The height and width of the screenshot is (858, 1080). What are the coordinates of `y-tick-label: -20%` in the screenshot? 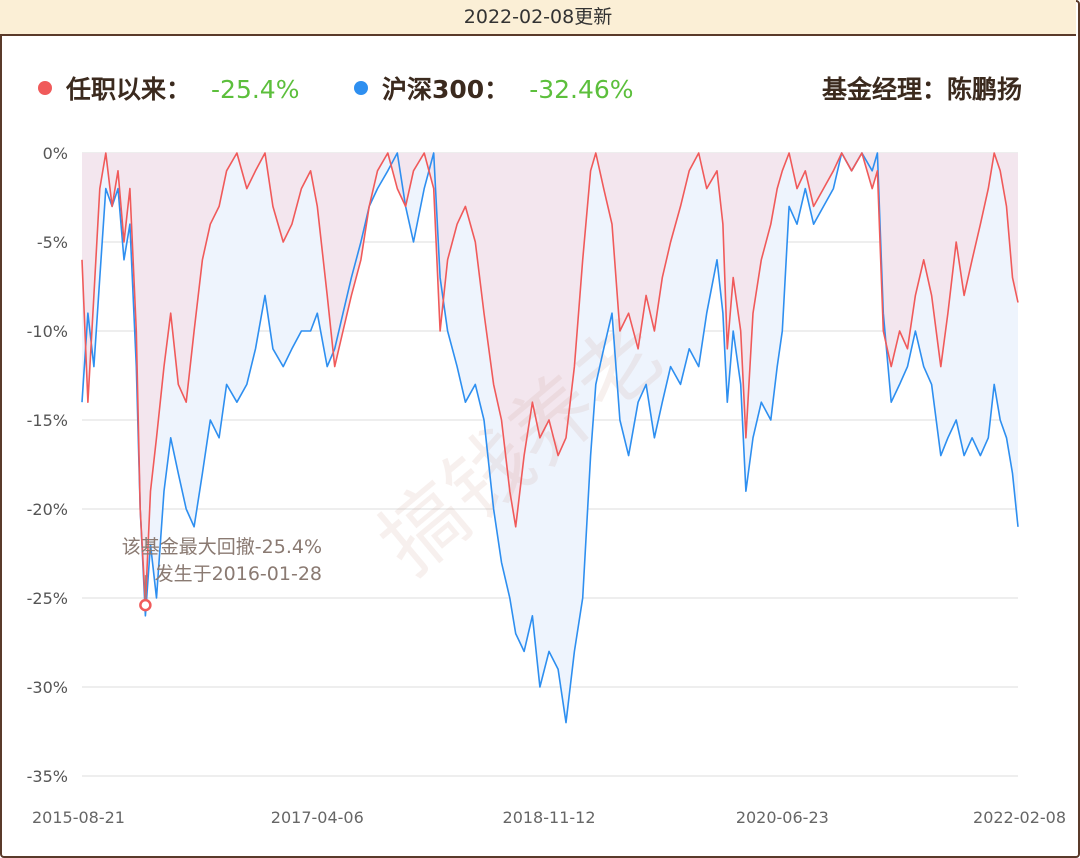 It's located at (47, 509).